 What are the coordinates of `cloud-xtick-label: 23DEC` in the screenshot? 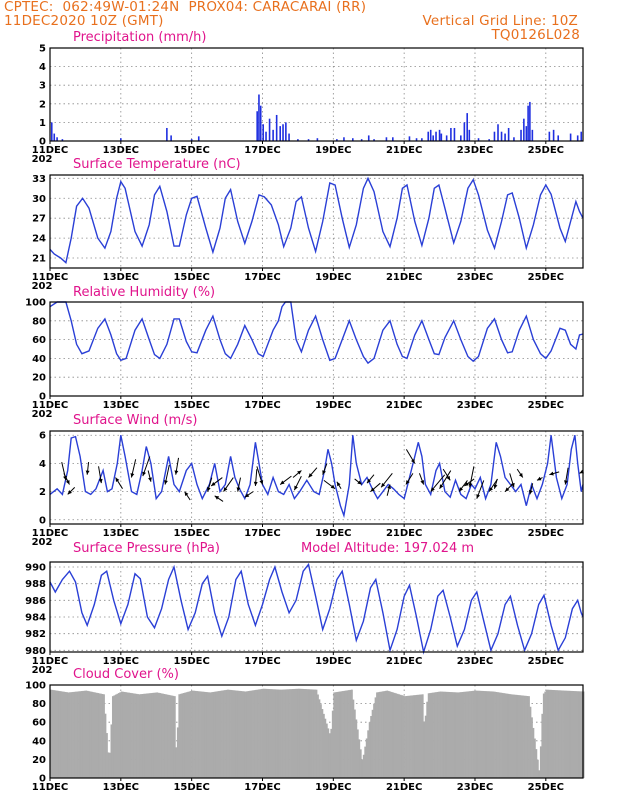 It's located at (475, 787).